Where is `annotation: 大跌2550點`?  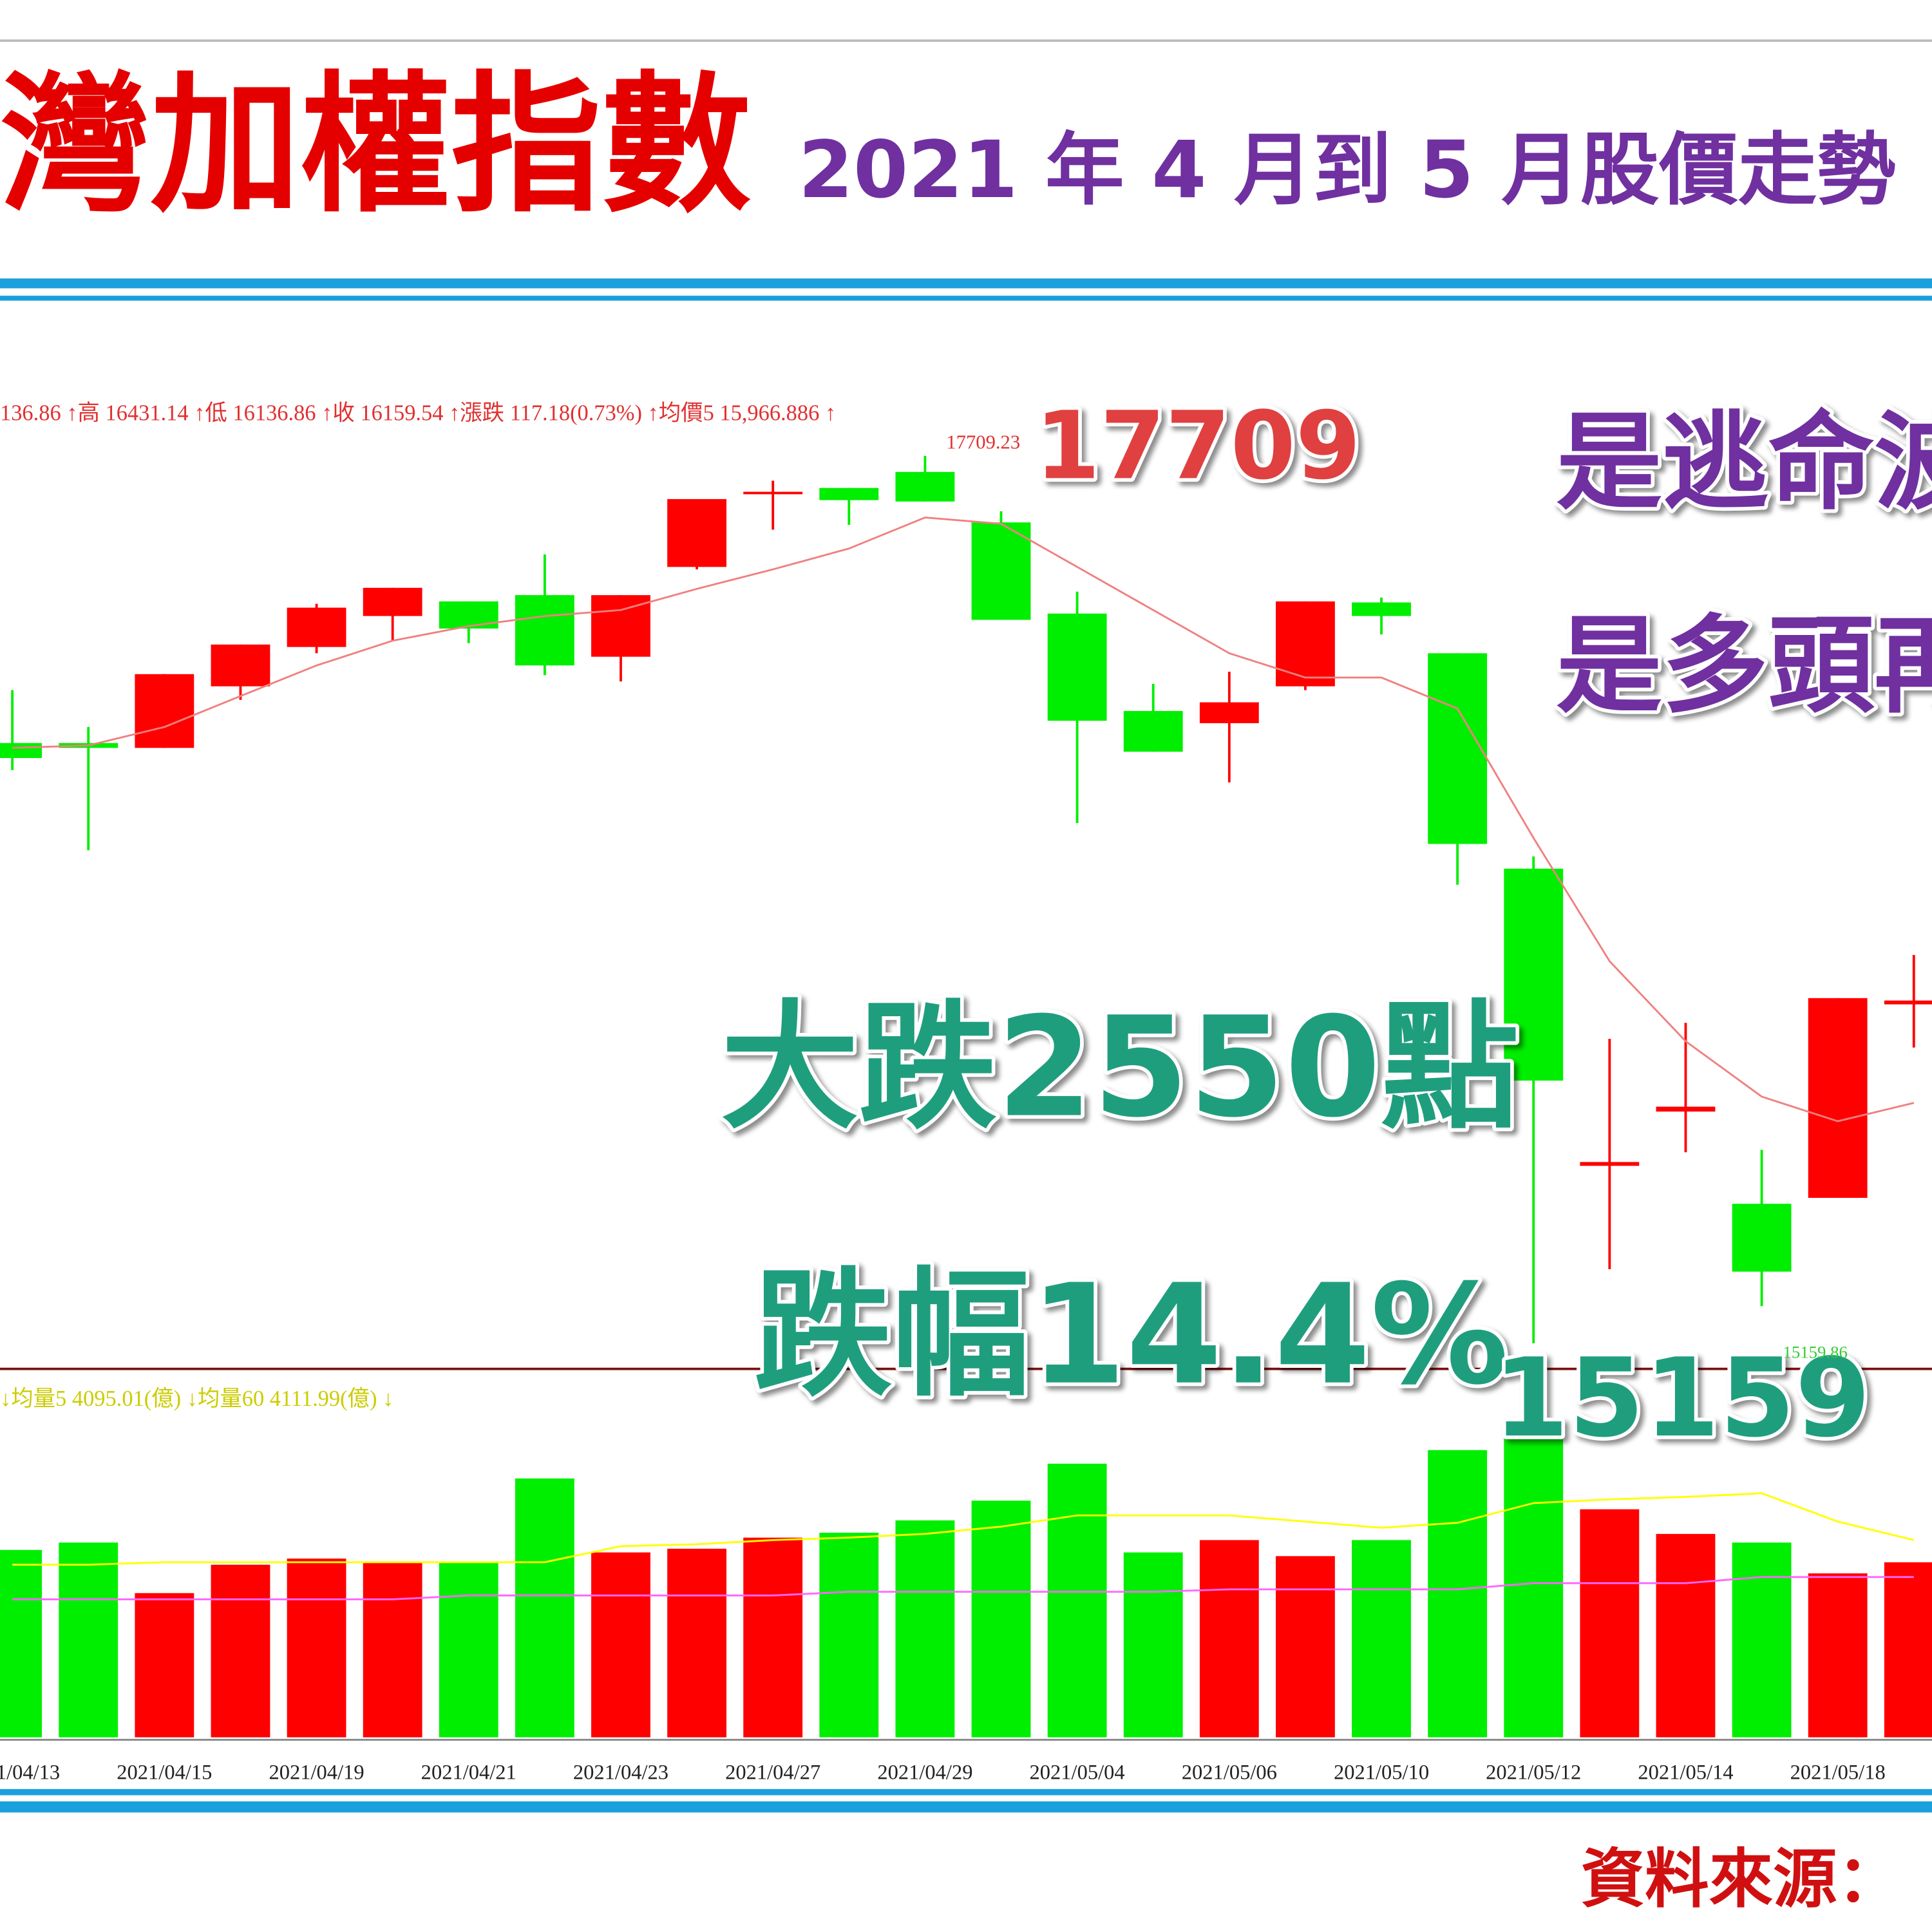
annotation: 大跌2550點 is located at coordinates (1120, 1067).